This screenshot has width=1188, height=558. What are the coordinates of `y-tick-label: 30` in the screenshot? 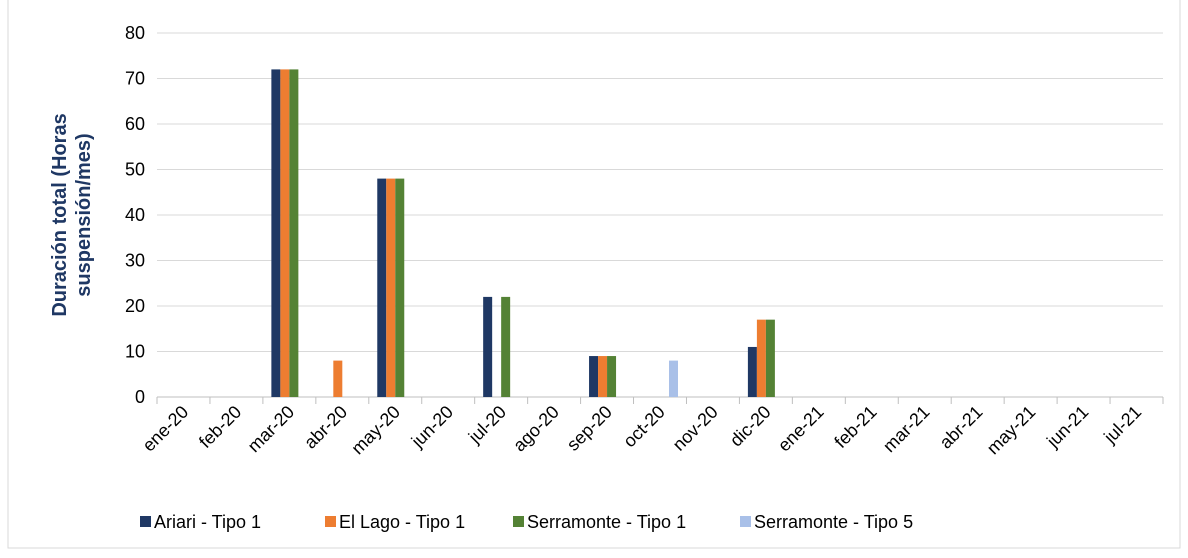 It's located at (135, 261).